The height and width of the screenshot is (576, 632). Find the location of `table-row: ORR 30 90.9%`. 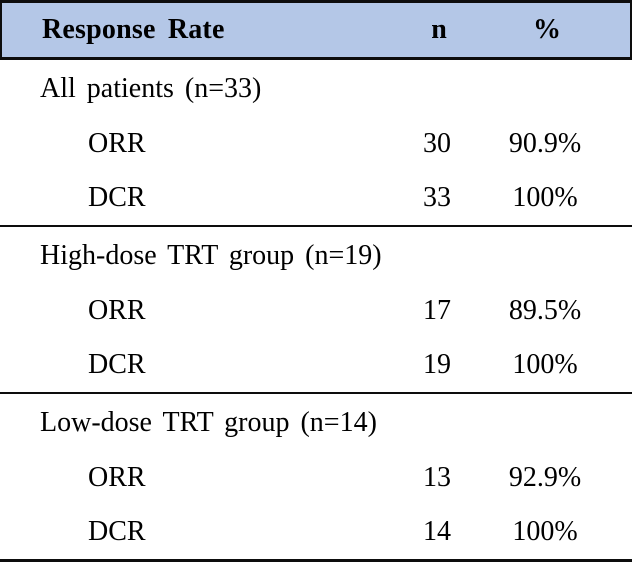

table-row: ORR 30 90.9% is located at coordinates (316, 144).